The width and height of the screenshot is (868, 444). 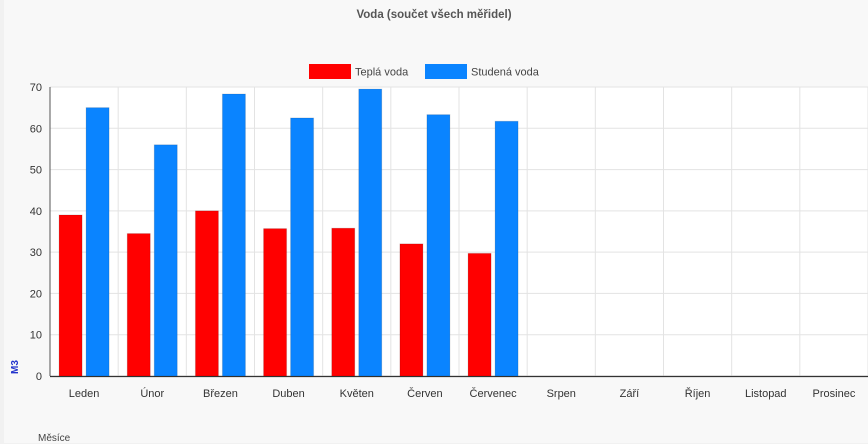 What do you see at coordinates (834, 394) in the screenshot?
I see `x-tick-label: Prosinec` at bounding box center [834, 394].